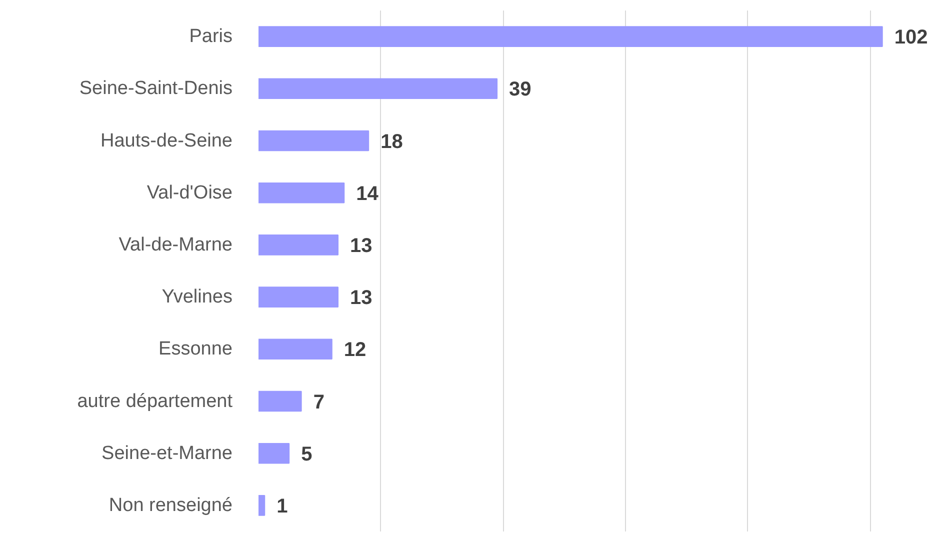  What do you see at coordinates (175, 245) in the screenshot?
I see `y-tick-label: Val-de-Marne` at bounding box center [175, 245].